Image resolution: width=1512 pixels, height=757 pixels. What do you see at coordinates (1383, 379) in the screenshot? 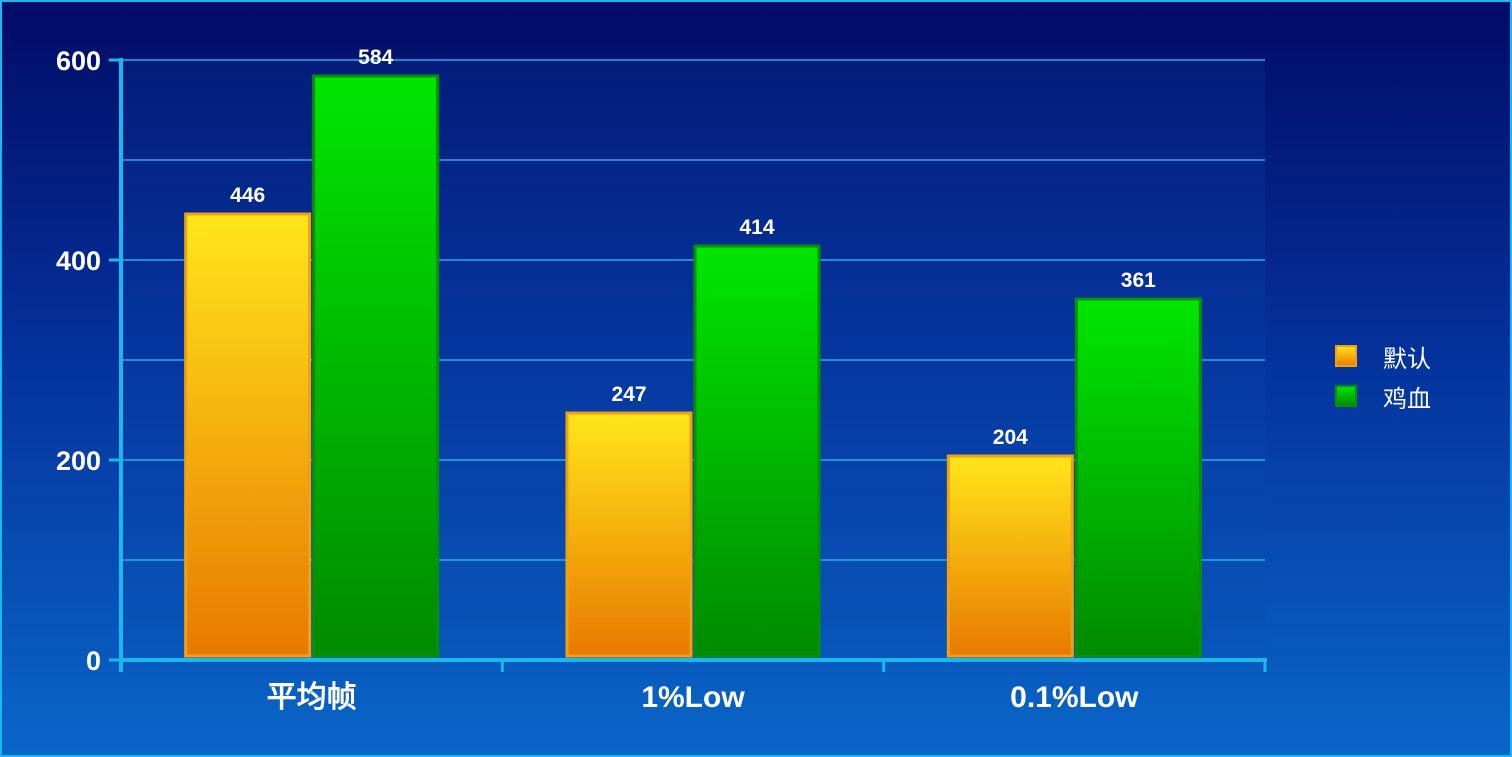
I see `legend: 默认 鸡血` at bounding box center [1383, 379].